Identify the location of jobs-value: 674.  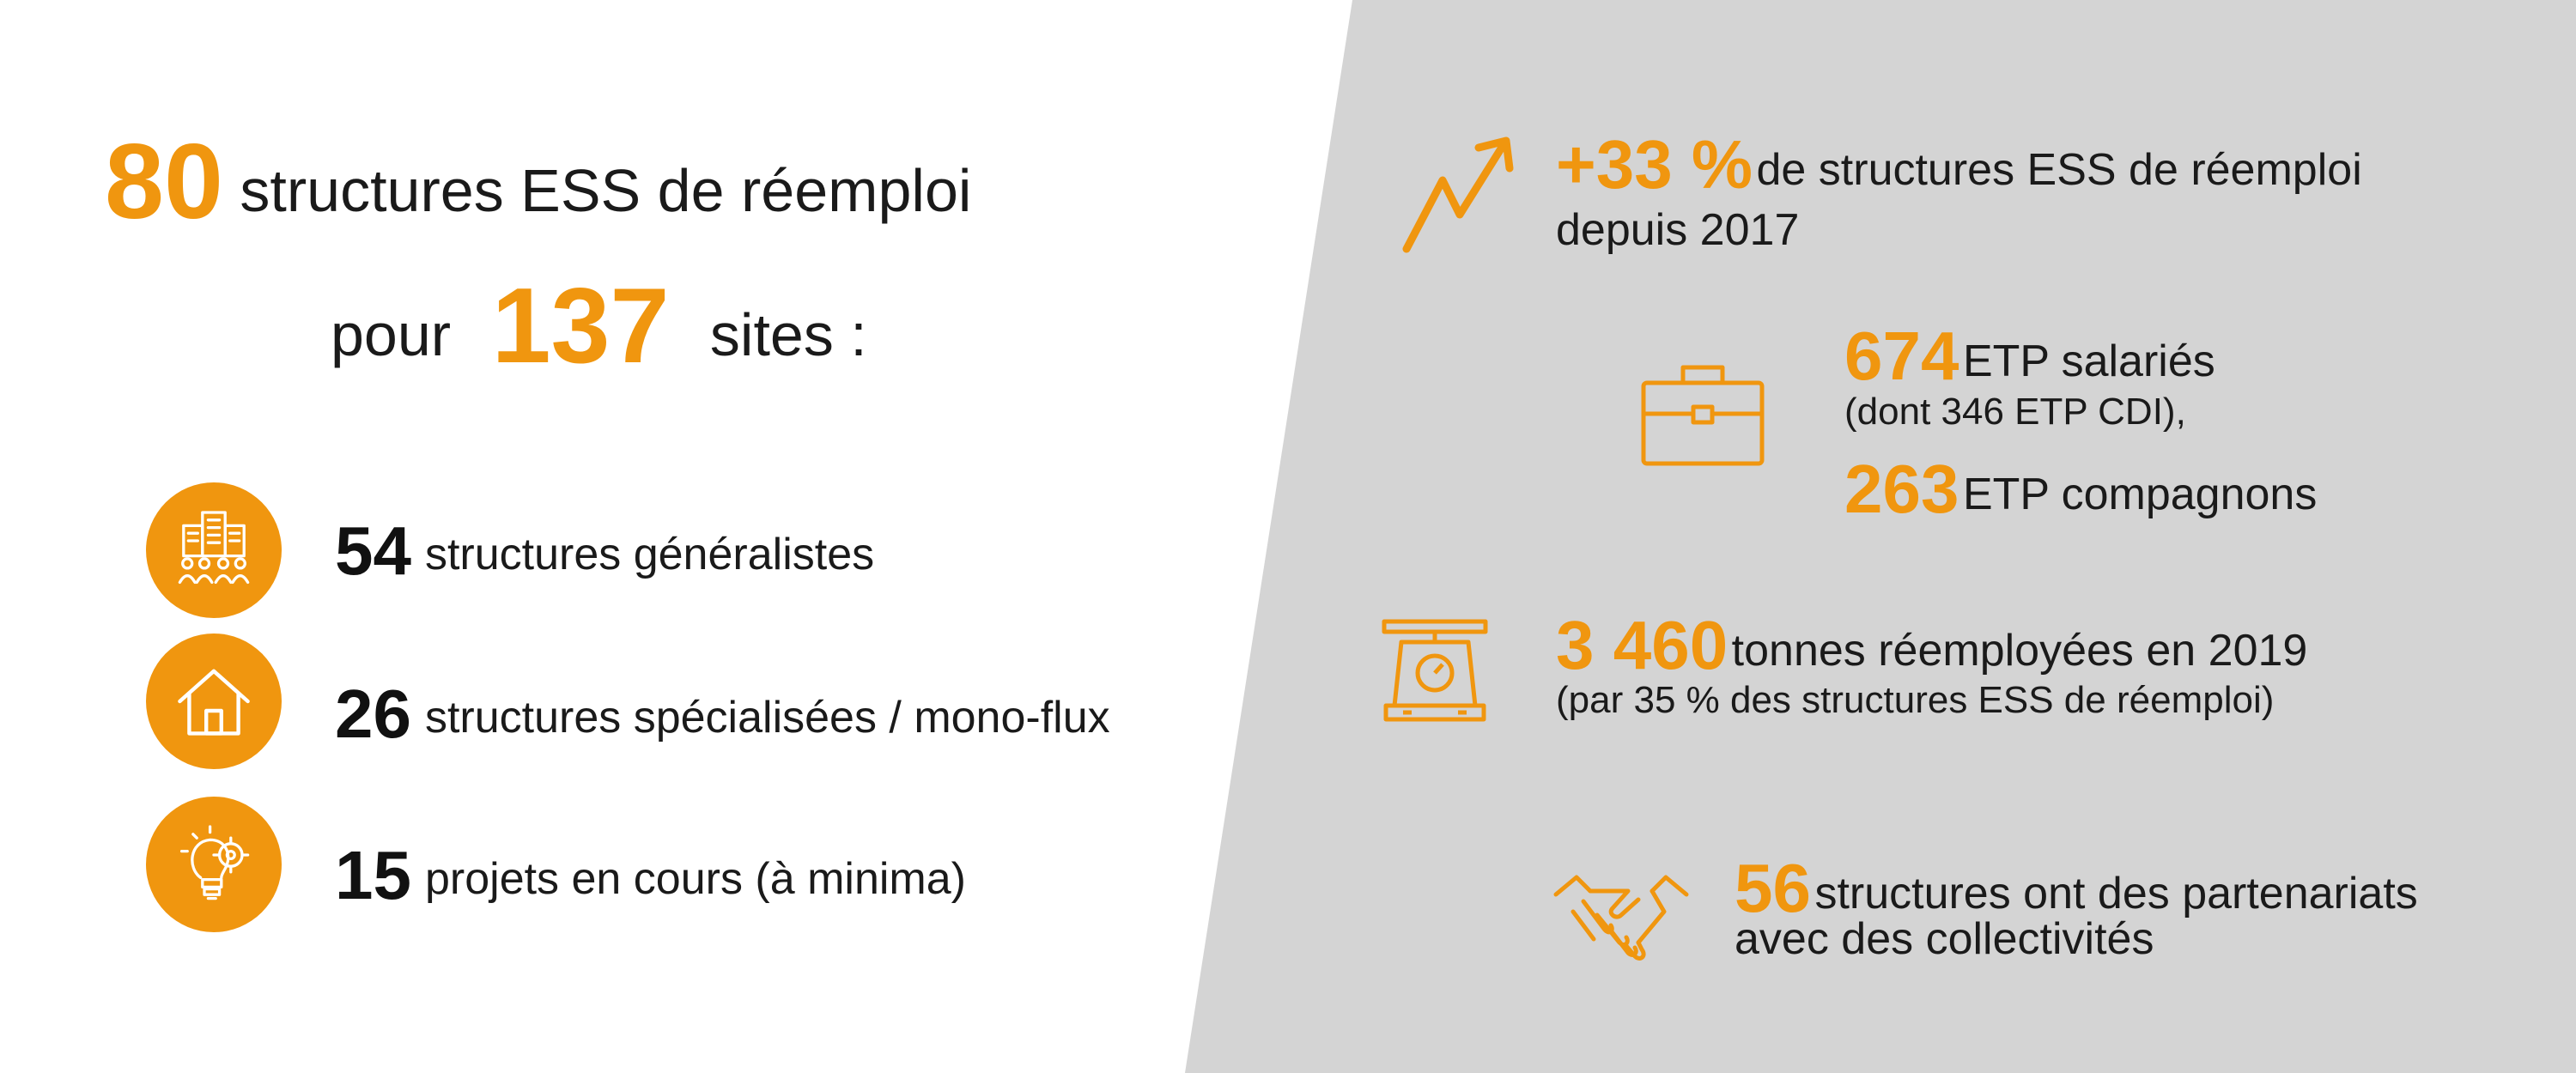
(1902, 356).